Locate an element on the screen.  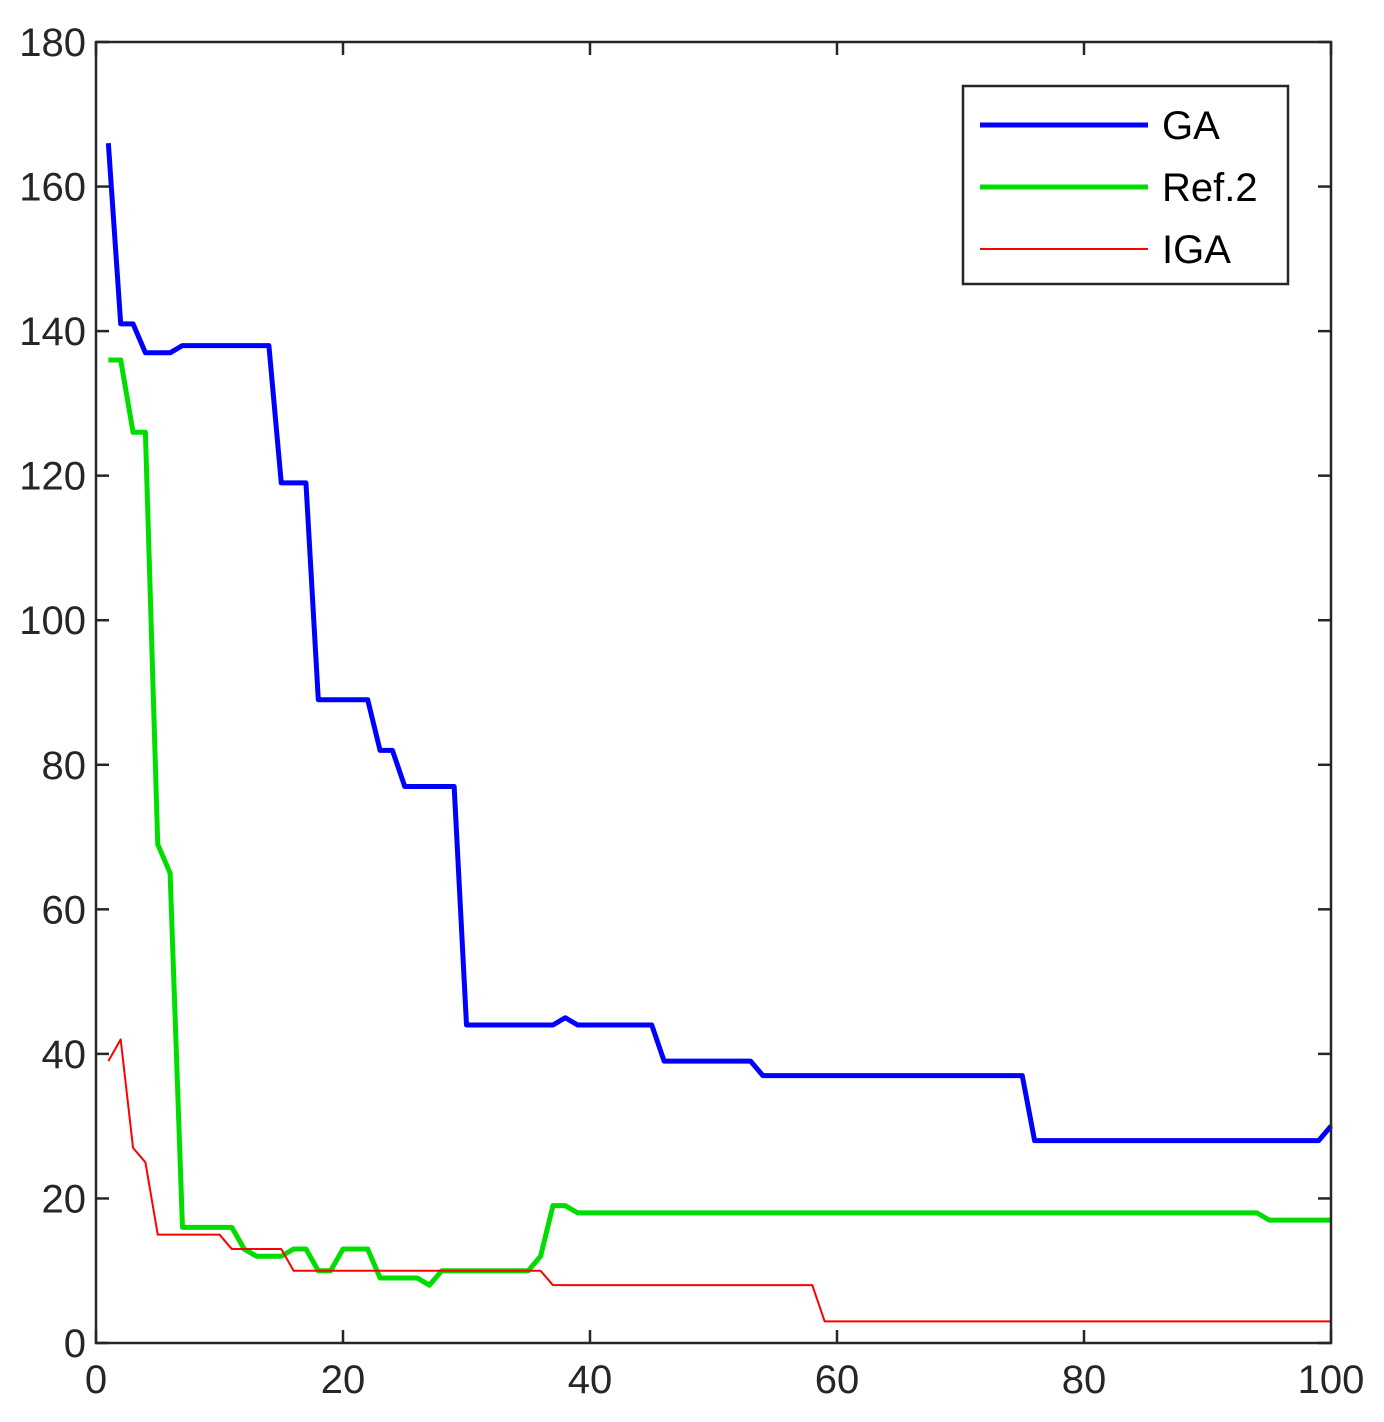
y-tick-label: 60 is located at coordinates (64, 910).